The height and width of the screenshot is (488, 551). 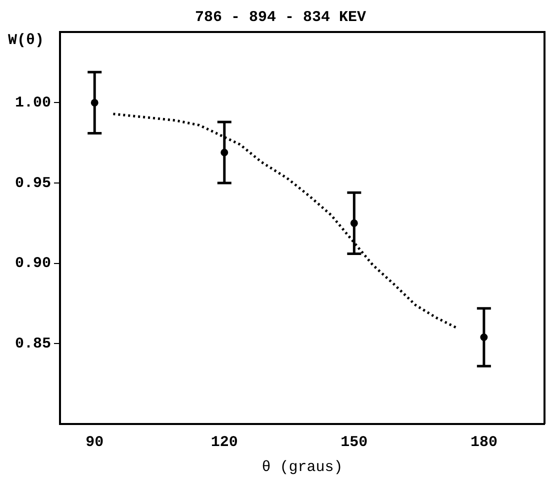 What do you see at coordinates (33, 103) in the screenshot?
I see `y-tick-label: 1.00` at bounding box center [33, 103].